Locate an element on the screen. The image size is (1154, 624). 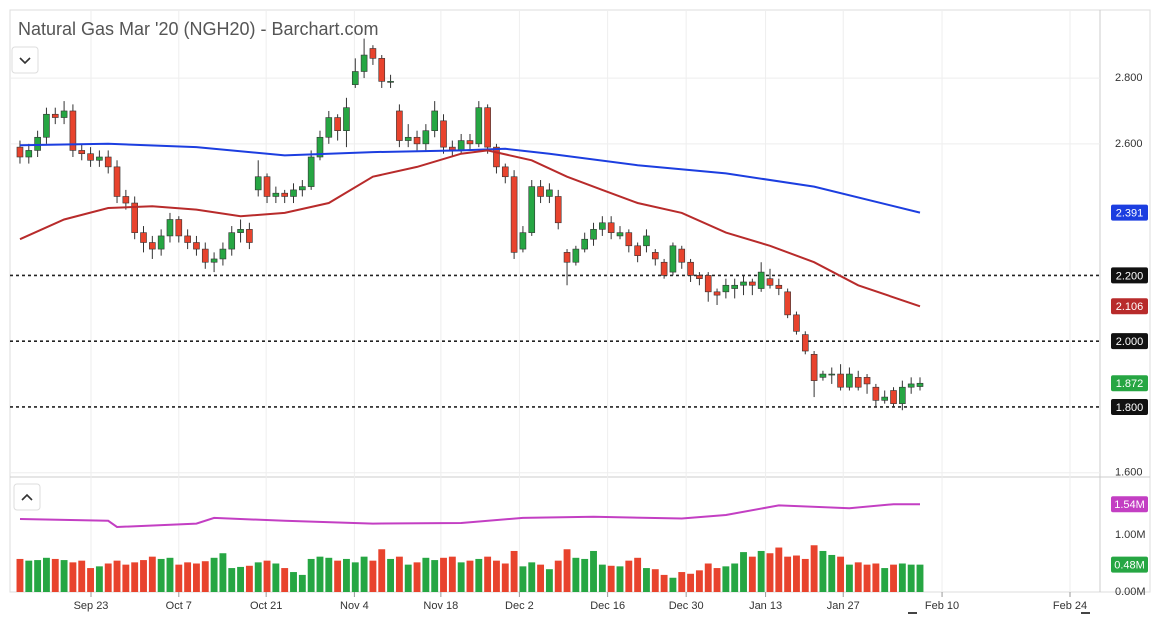
x-tick-label: Sep 23 is located at coordinates (91, 606).